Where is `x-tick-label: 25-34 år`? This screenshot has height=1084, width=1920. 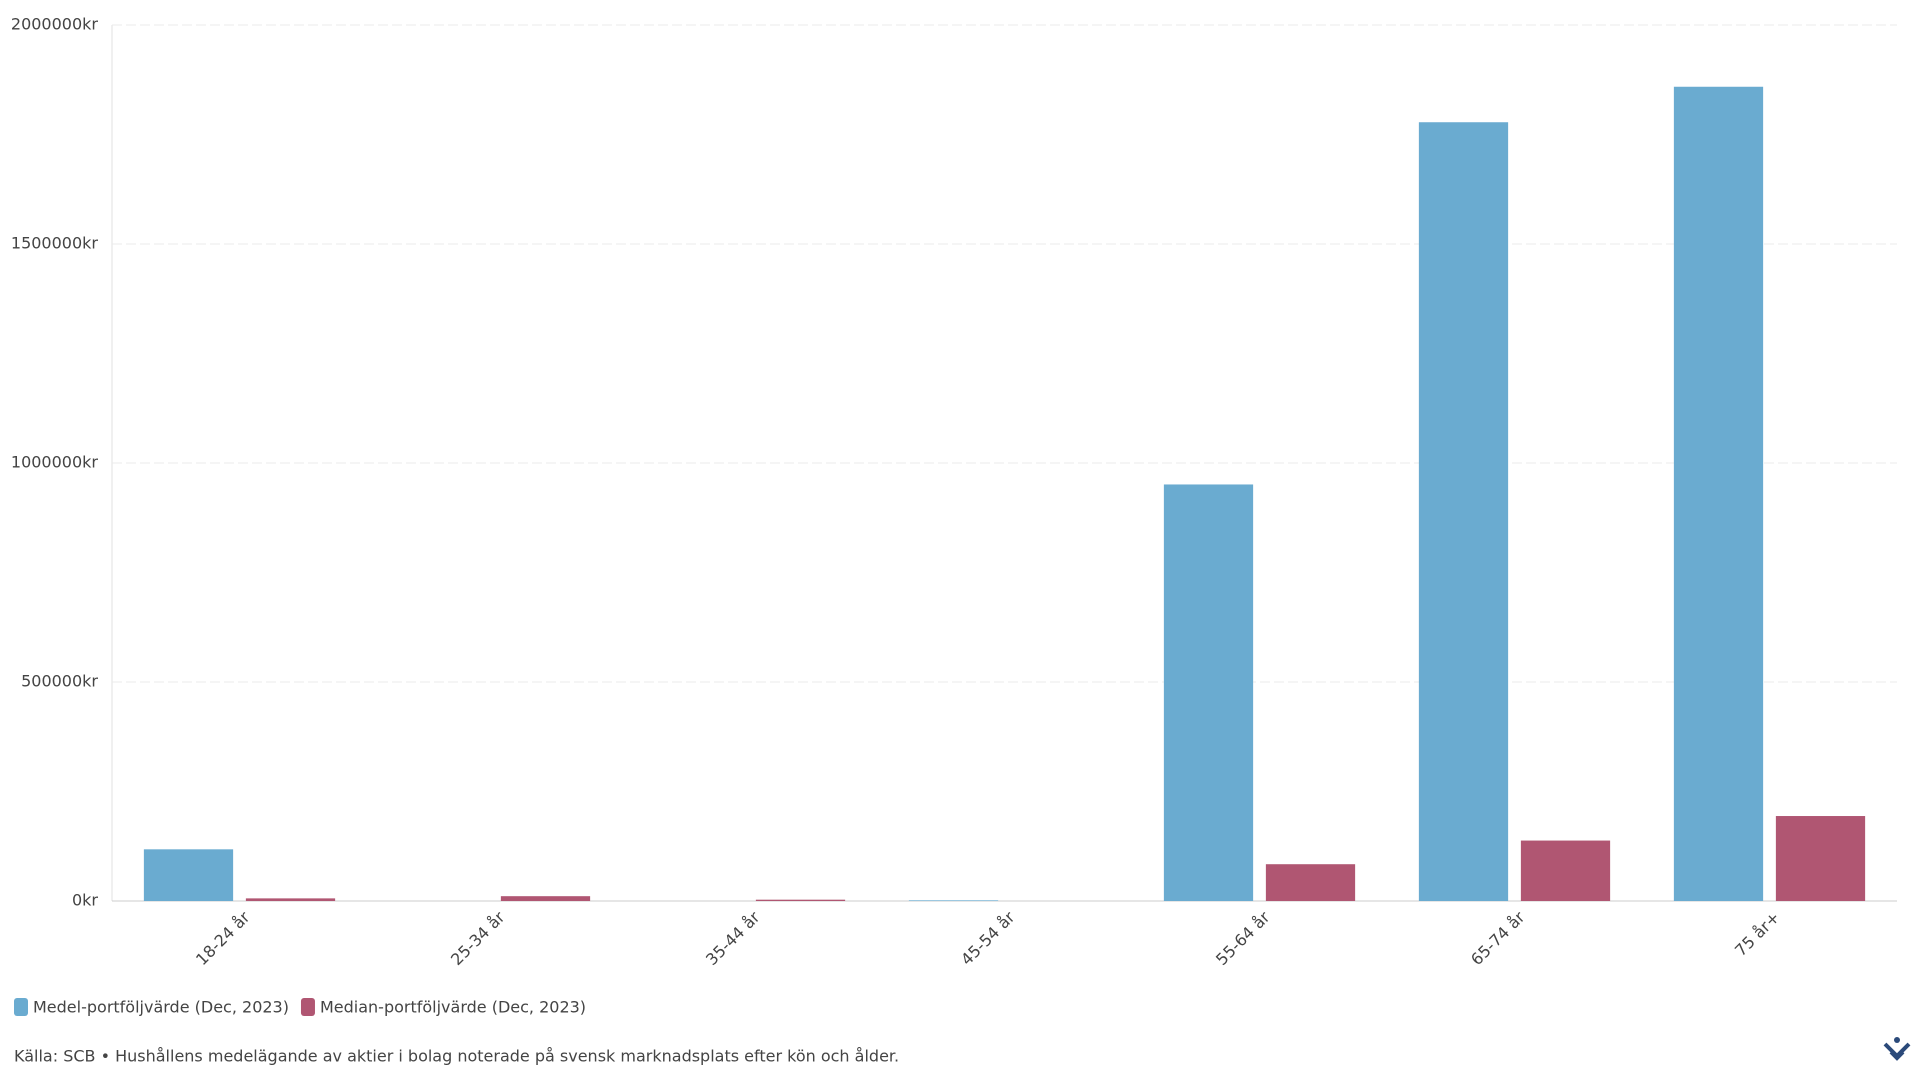
x-tick-label: 25-34 år is located at coordinates (478, 938).